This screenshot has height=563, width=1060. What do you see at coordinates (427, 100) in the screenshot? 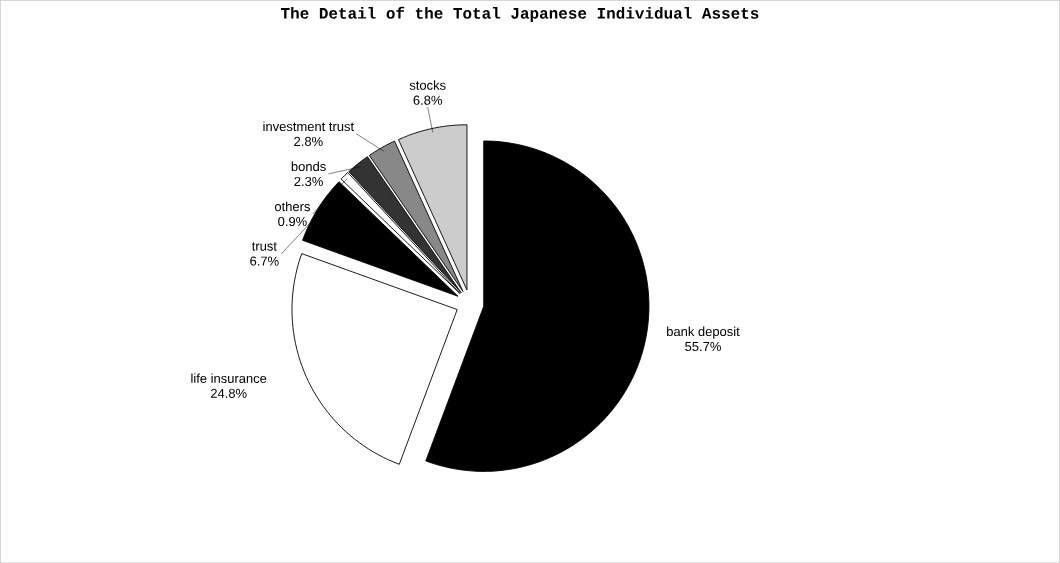
I see `data-label: 6.8%` at bounding box center [427, 100].